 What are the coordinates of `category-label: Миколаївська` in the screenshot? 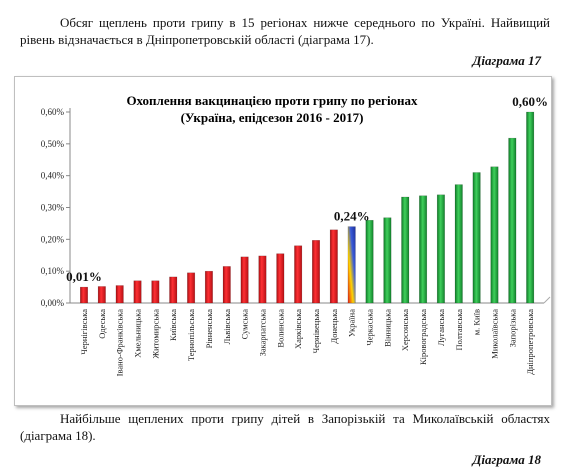 It's located at (494, 334).